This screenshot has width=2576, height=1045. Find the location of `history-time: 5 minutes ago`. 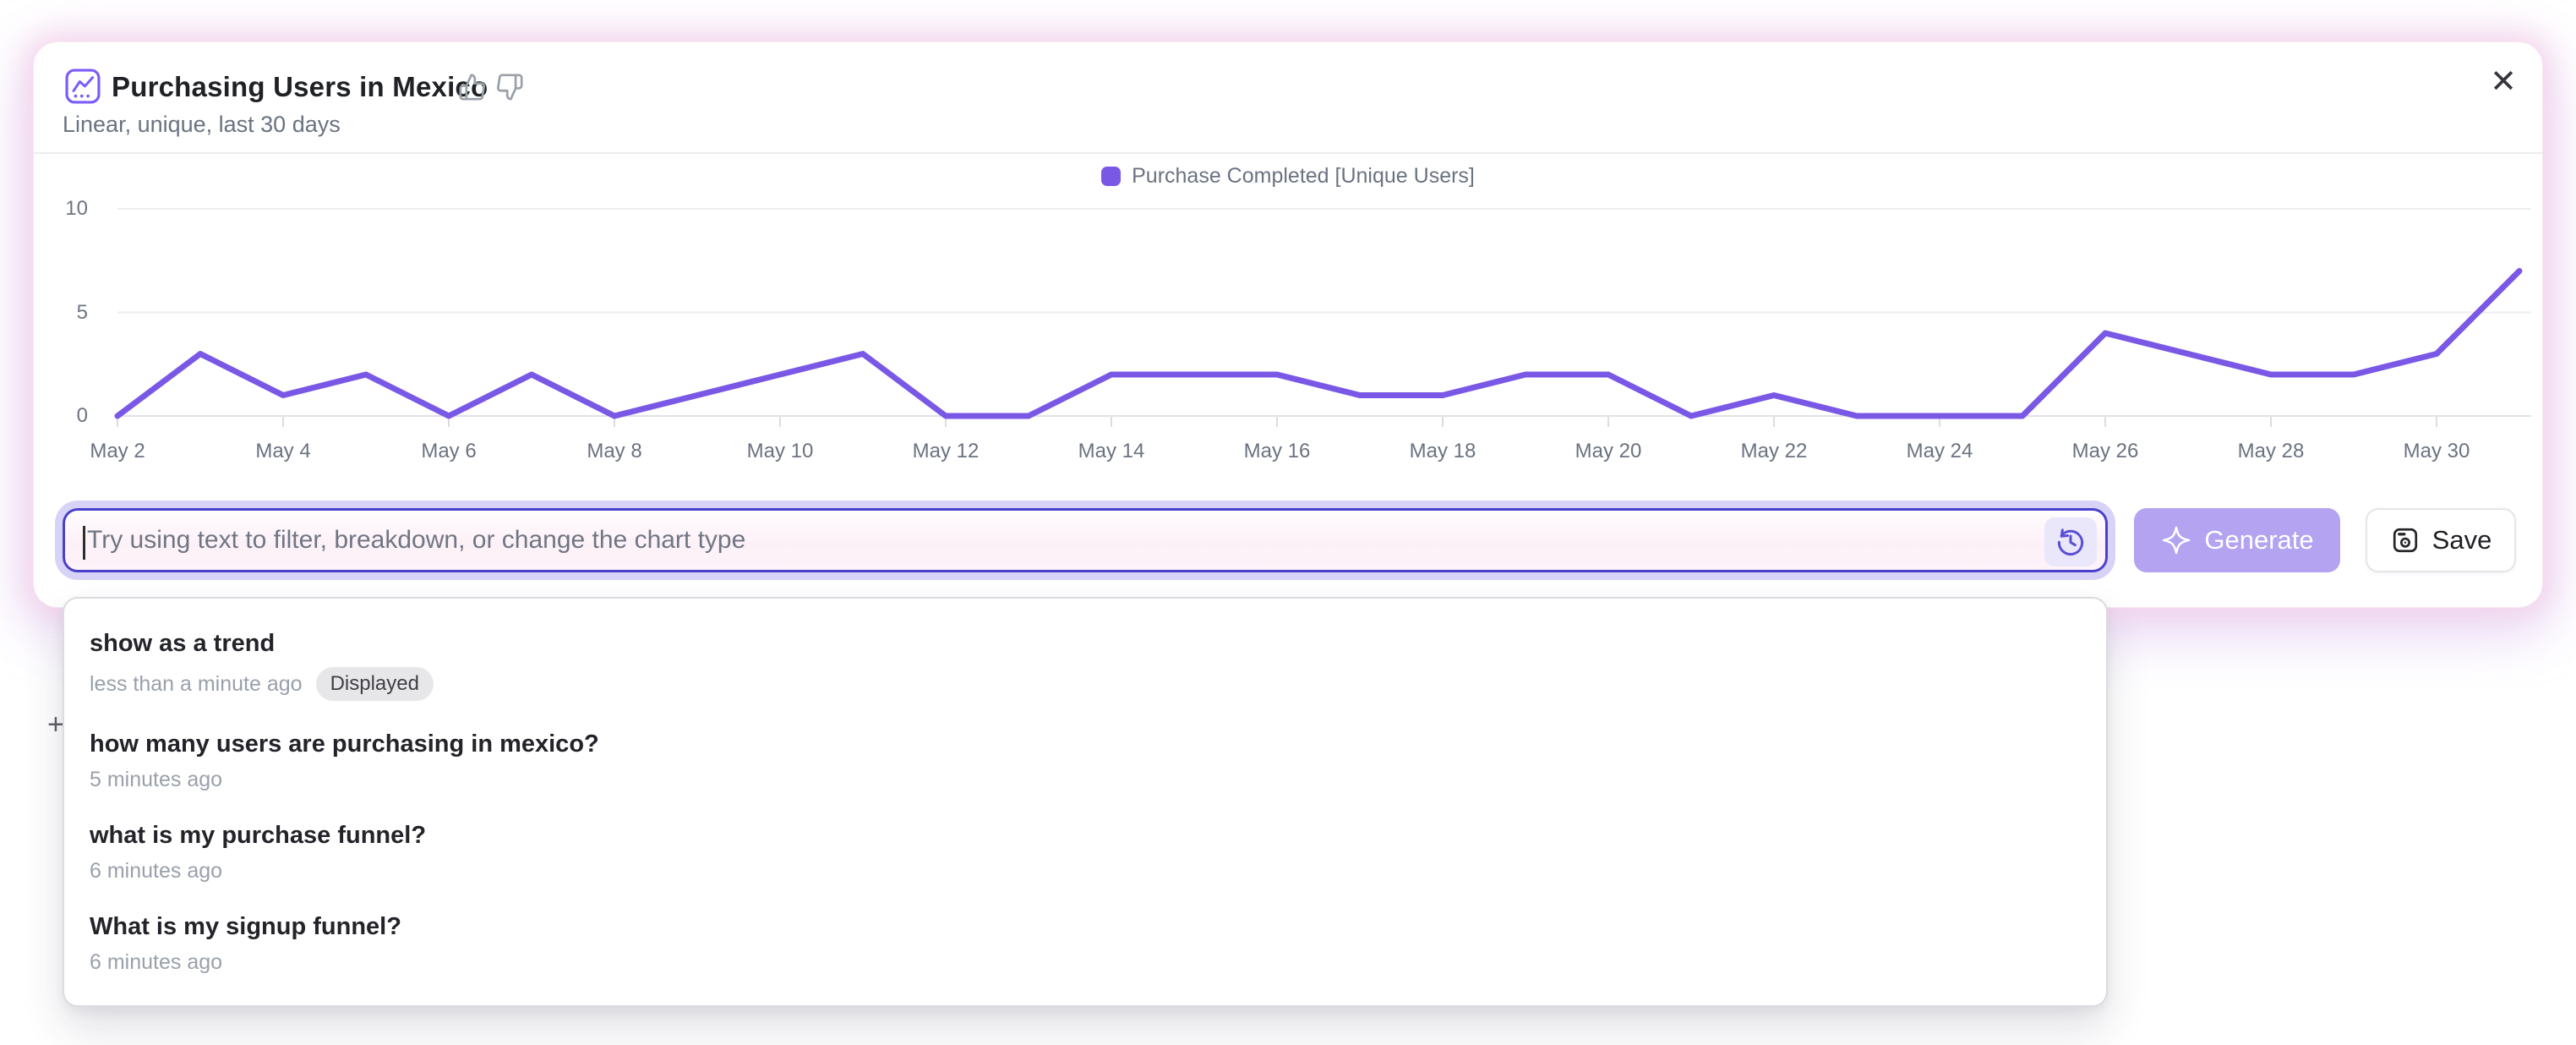

history-time: 5 minutes ago is located at coordinates (156, 780).